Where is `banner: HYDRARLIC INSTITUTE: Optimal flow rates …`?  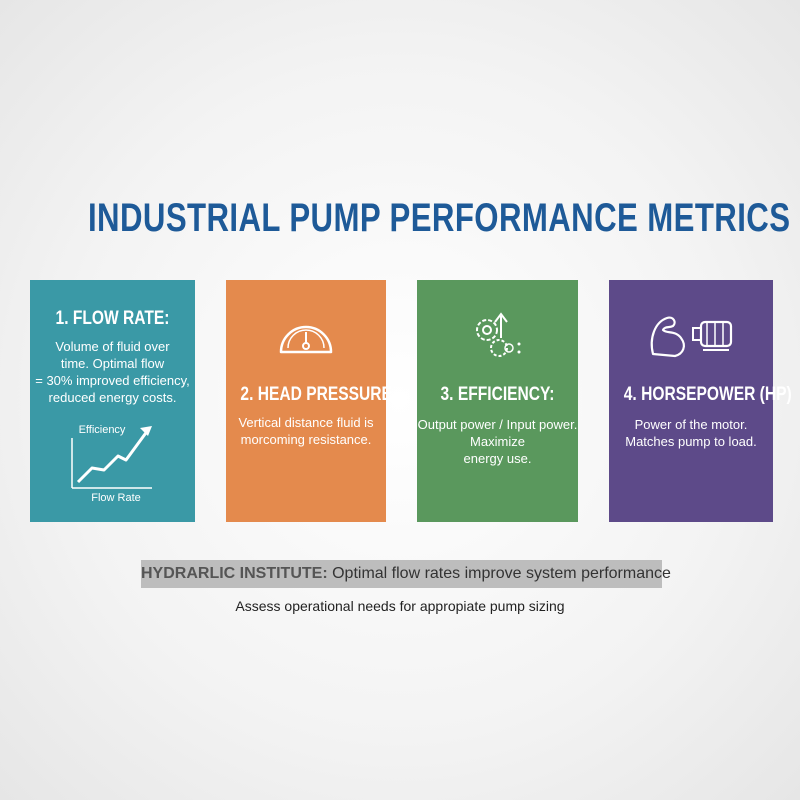 banner: HYDRARLIC INSTITUTE: Optimal flow rates … is located at coordinates (406, 574).